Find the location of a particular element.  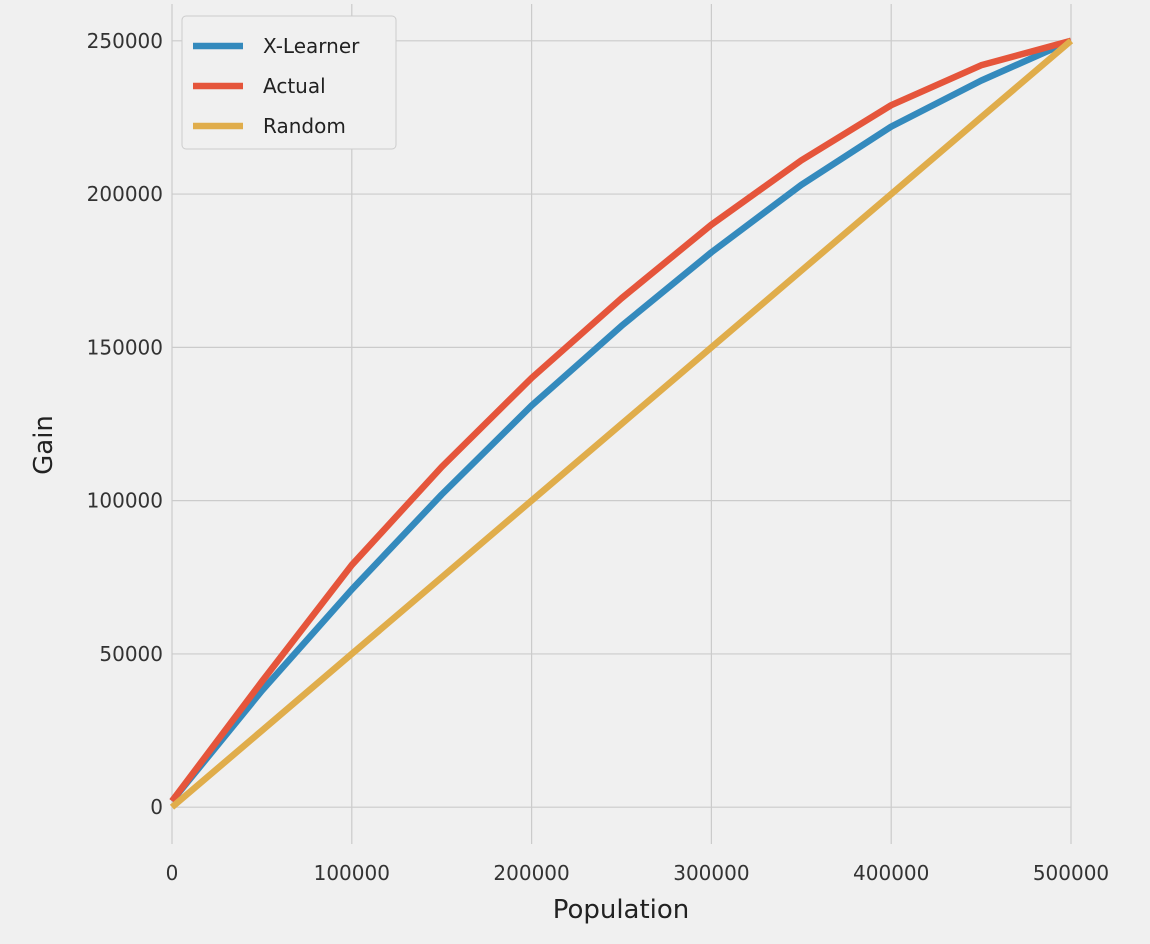

y-tick-label: 100000 is located at coordinates (125, 501).